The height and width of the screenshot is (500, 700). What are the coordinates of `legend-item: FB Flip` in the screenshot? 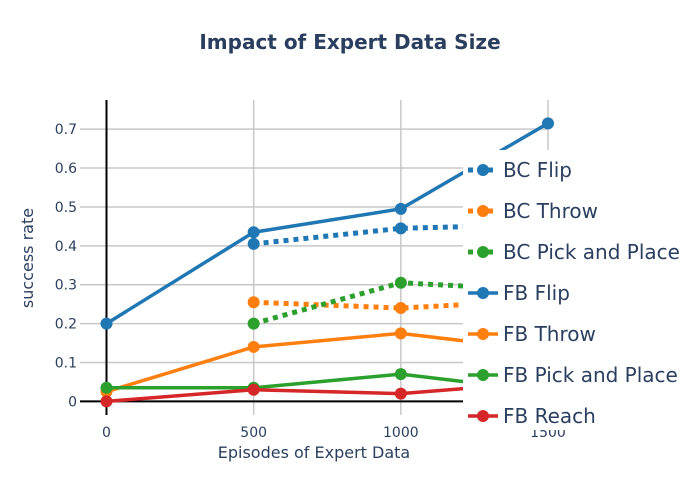 It's located at (519, 293).